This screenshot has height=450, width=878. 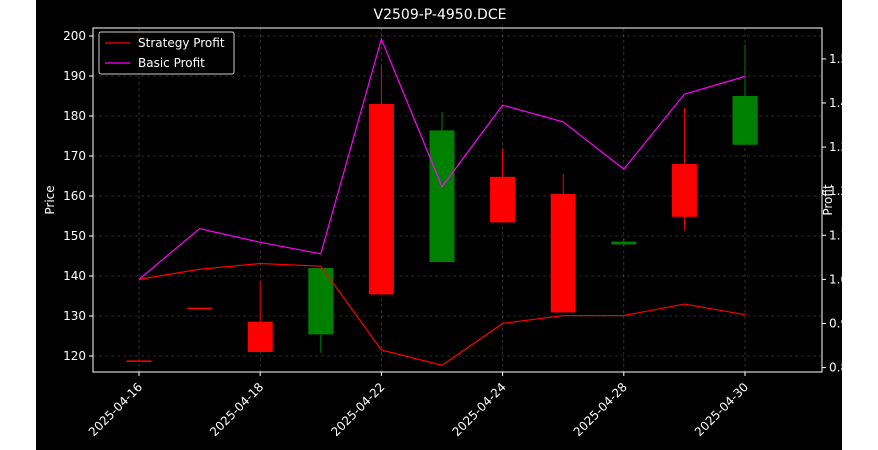 What do you see at coordinates (357, 409) in the screenshot?
I see `x-tick-label: 2025-04-22` at bounding box center [357, 409].